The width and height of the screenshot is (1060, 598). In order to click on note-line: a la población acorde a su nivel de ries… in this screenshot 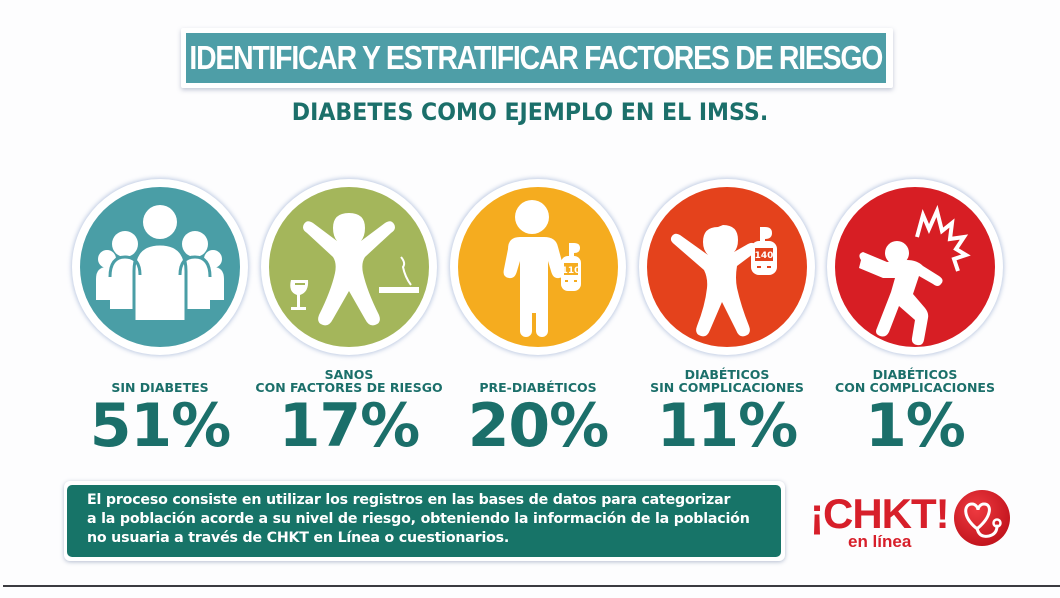, I will do `click(418, 519)`.